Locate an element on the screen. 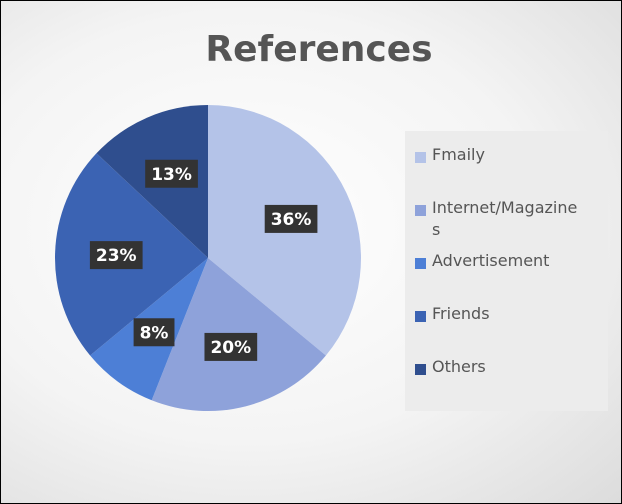  data-label-text: 23% is located at coordinates (116, 256).